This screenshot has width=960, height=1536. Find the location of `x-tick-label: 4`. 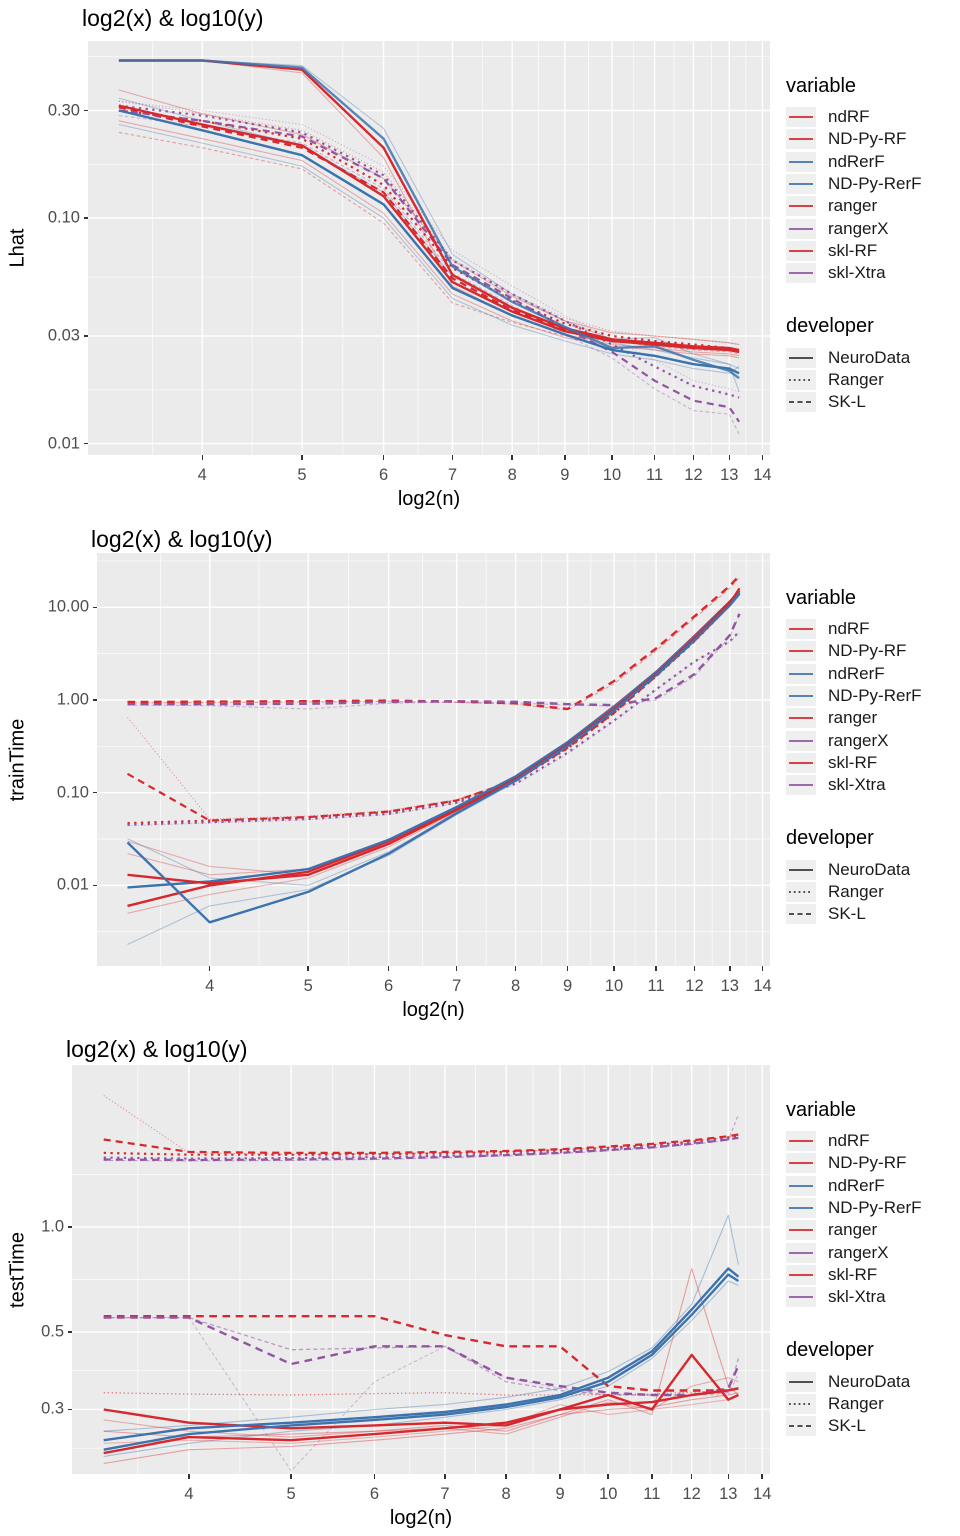

x-tick-label: 4 is located at coordinates (202, 475).